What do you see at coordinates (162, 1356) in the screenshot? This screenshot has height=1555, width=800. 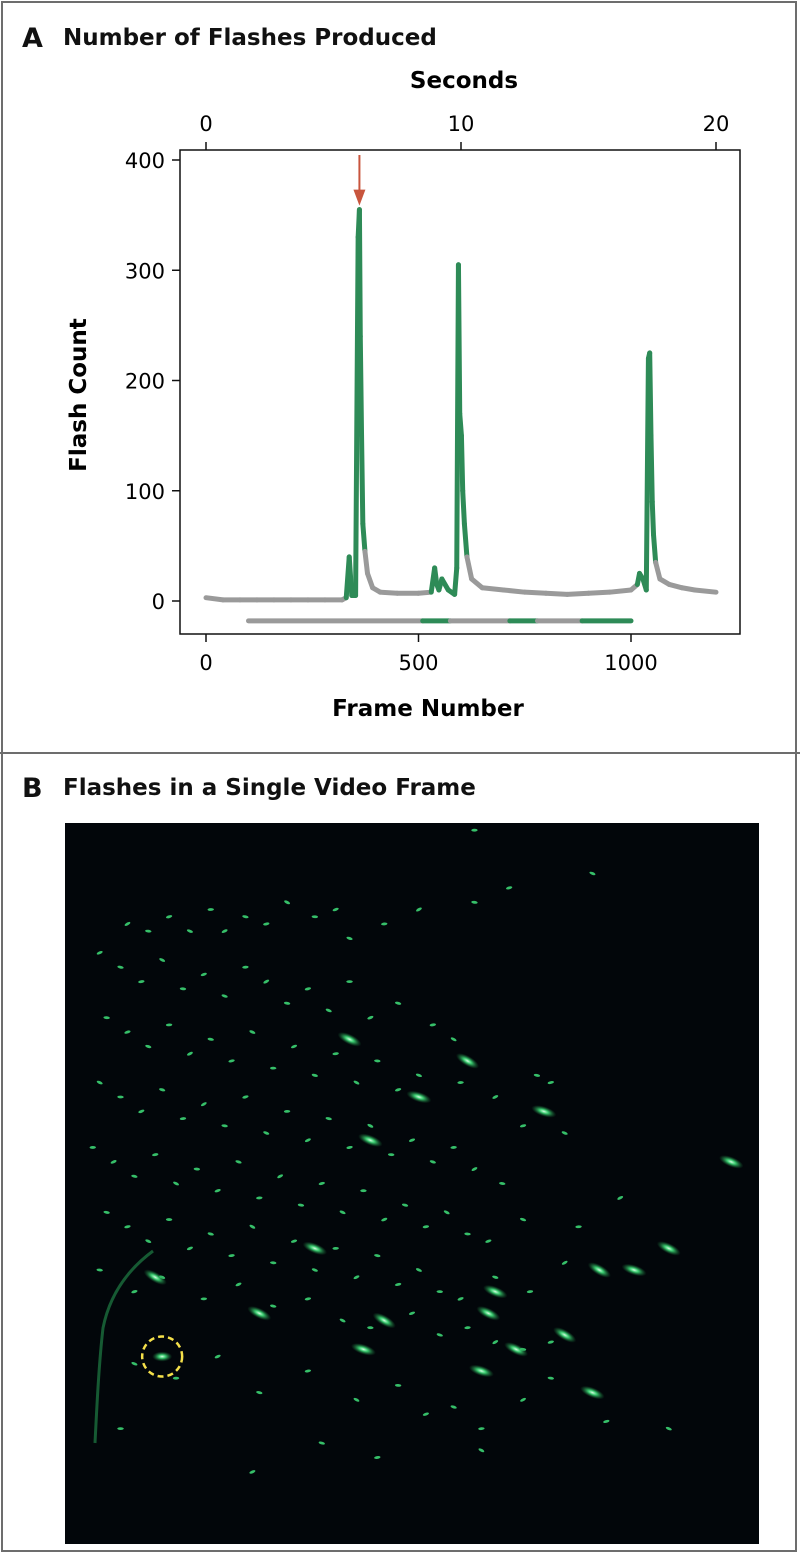 I see `highlighted-flash` at bounding box center [162, 1356].